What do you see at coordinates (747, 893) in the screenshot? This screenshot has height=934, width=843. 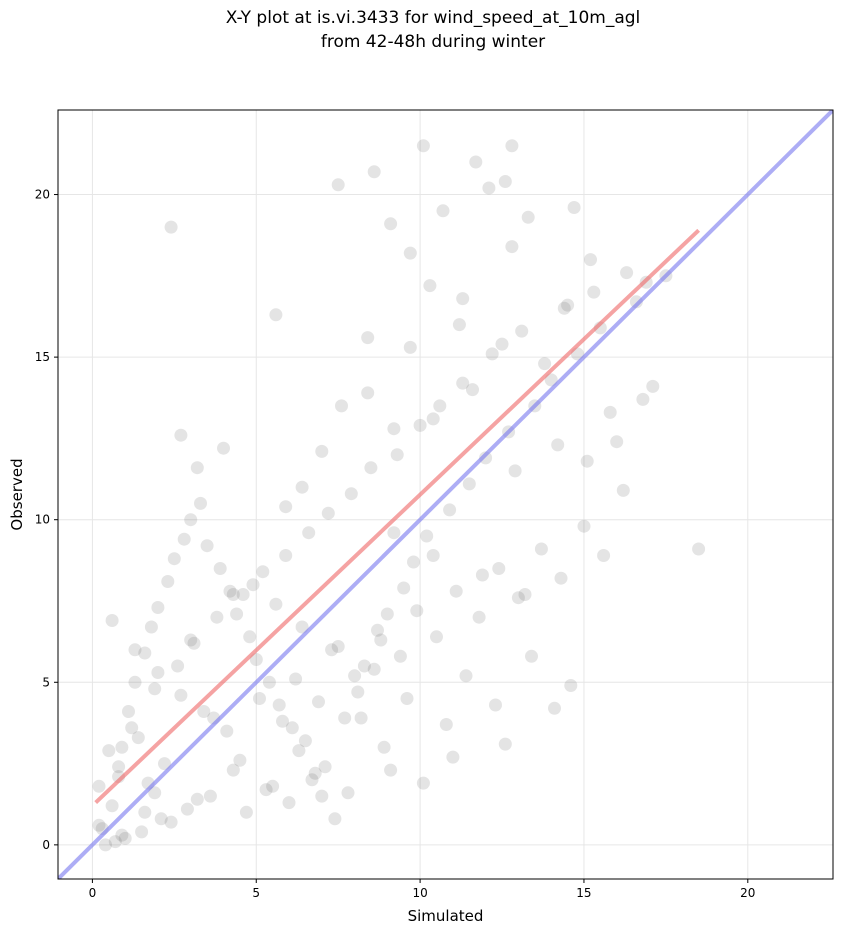 I see `x-tick-label: 20` at bounding box center [747, 893].